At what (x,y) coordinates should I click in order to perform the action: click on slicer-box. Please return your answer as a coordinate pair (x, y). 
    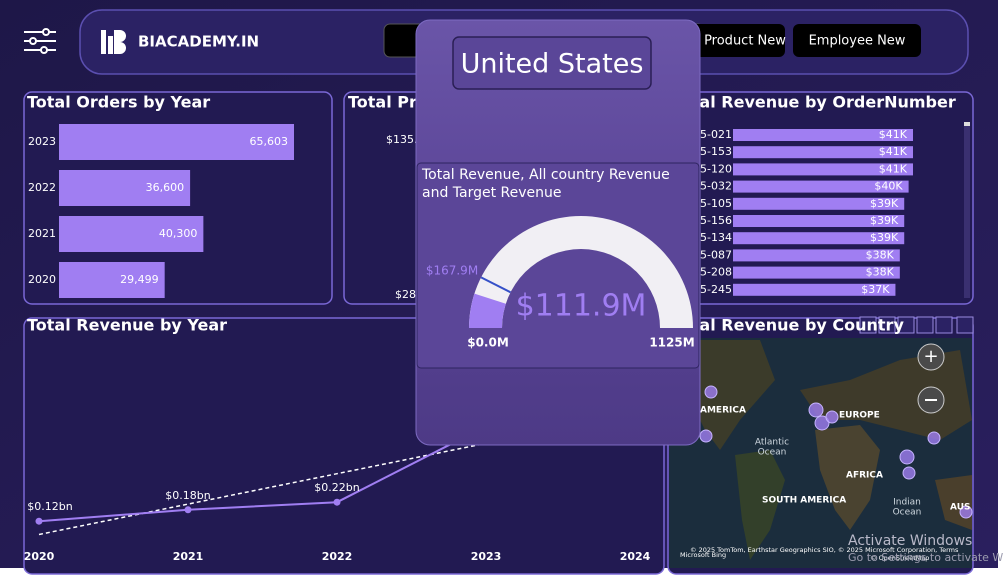
    Looking at the image, I should click on (552, 63).